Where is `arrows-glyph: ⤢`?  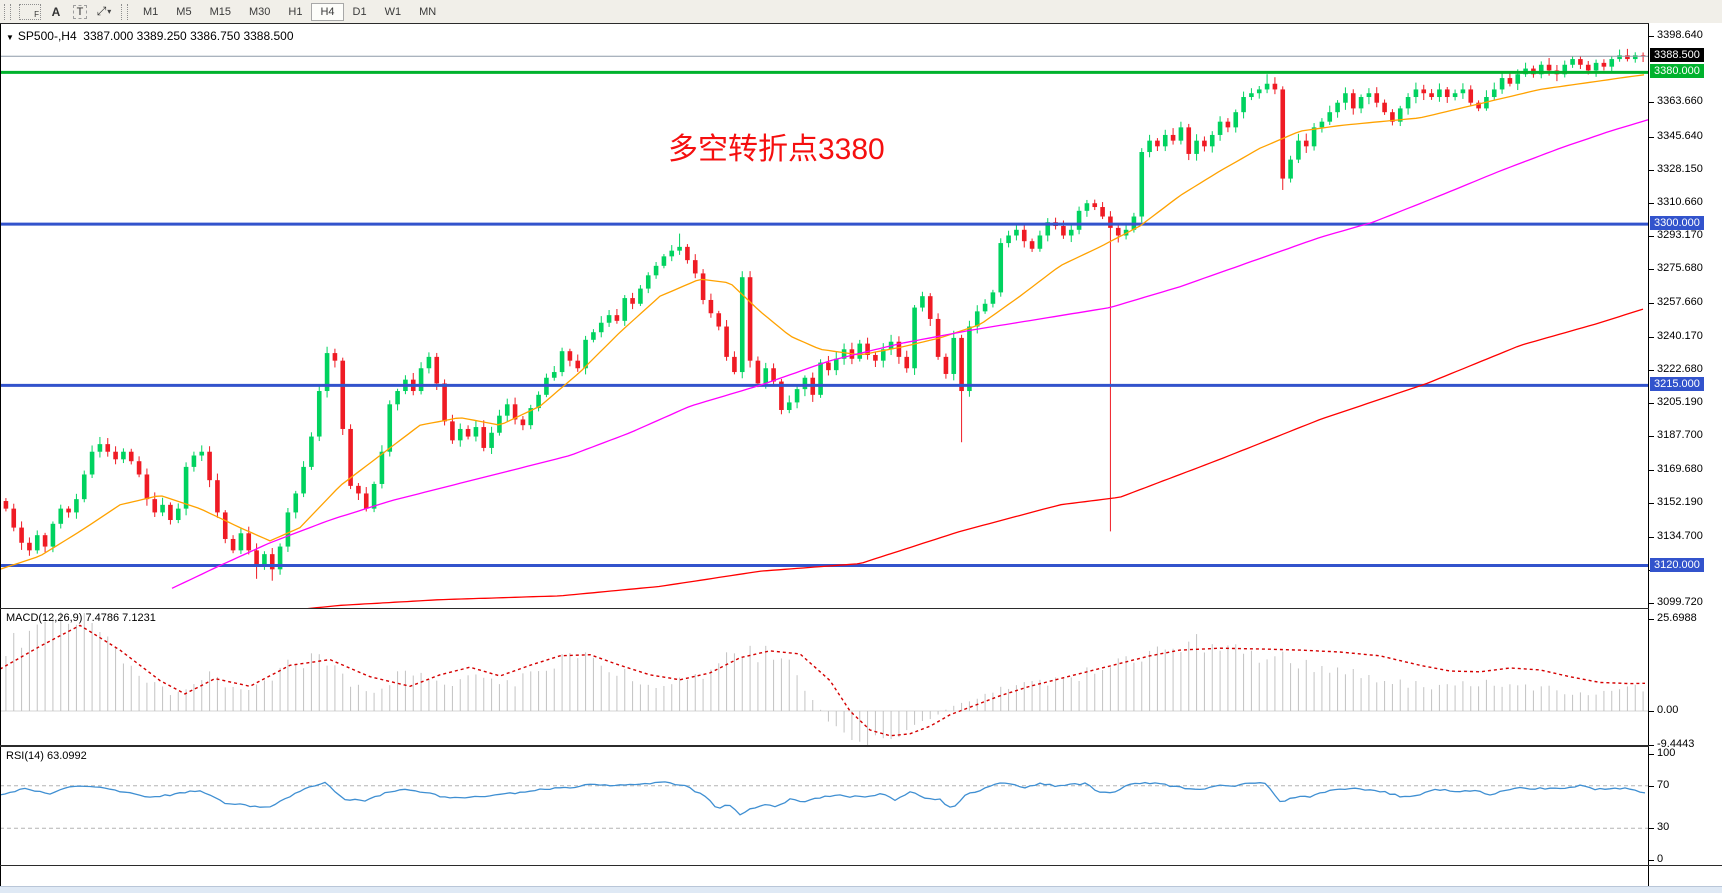 arrows-glyph: ⤢ is located at coordinates (101, 11).